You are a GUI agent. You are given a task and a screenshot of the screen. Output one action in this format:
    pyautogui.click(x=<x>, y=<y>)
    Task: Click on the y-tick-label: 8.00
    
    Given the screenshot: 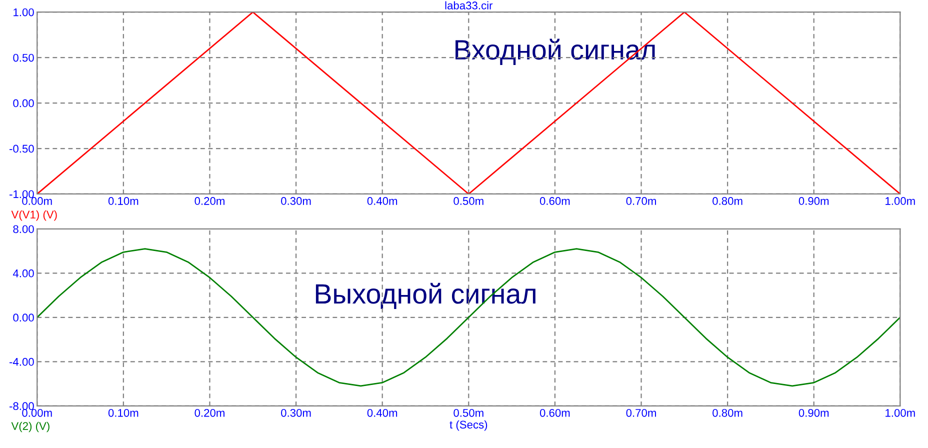 What is the action you would take?
    pyautogui.click(x=23, y=229)
    